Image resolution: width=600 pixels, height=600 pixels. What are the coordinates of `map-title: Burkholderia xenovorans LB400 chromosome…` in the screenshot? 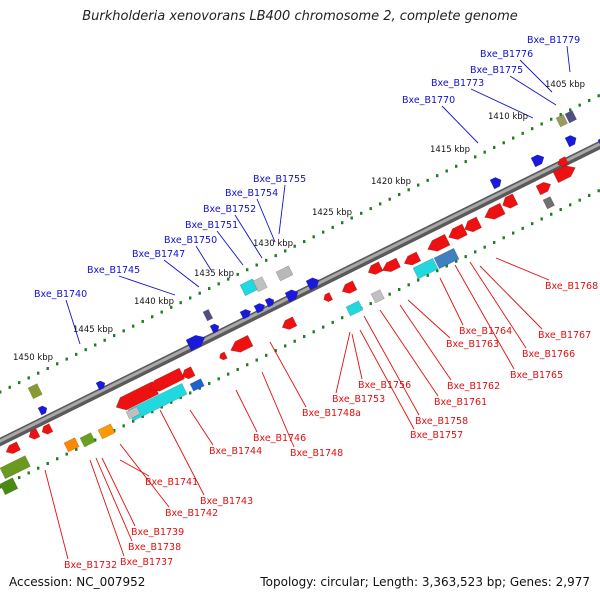 It's located at (300, 16).